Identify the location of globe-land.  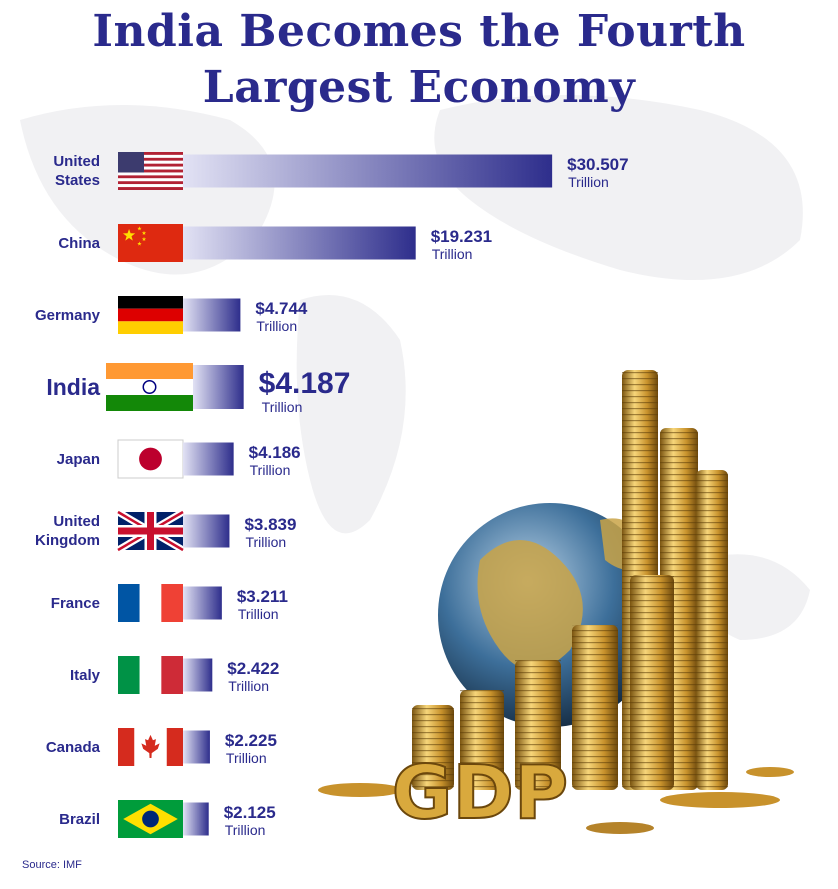
(563, 594).